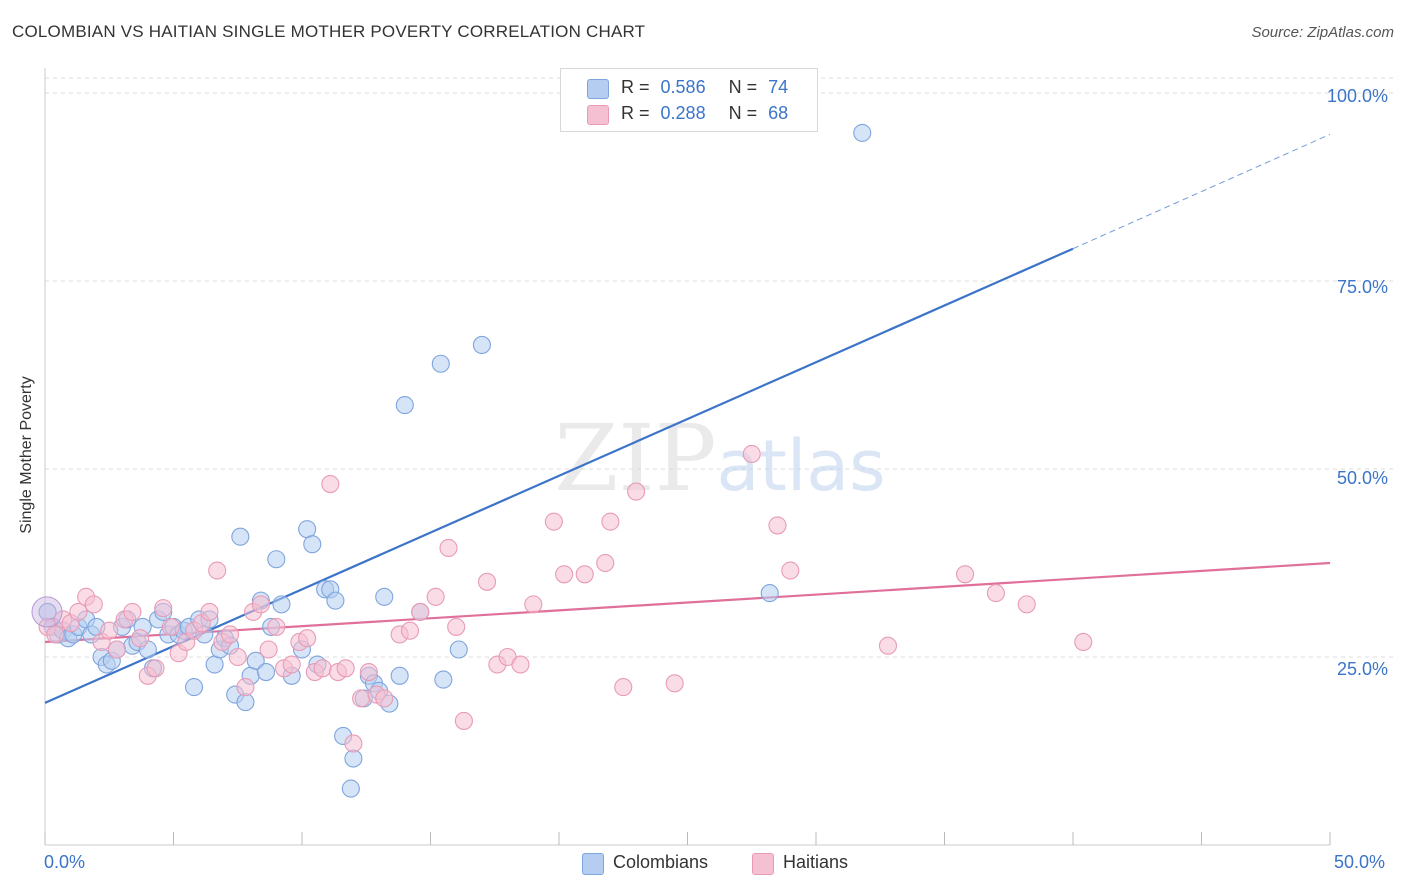 This screenshot has width=1406, height=892. Describe the element at coordinates (1357, 96) in the screenshot. I see `y-tick-label-100: 100.0%` at that location.